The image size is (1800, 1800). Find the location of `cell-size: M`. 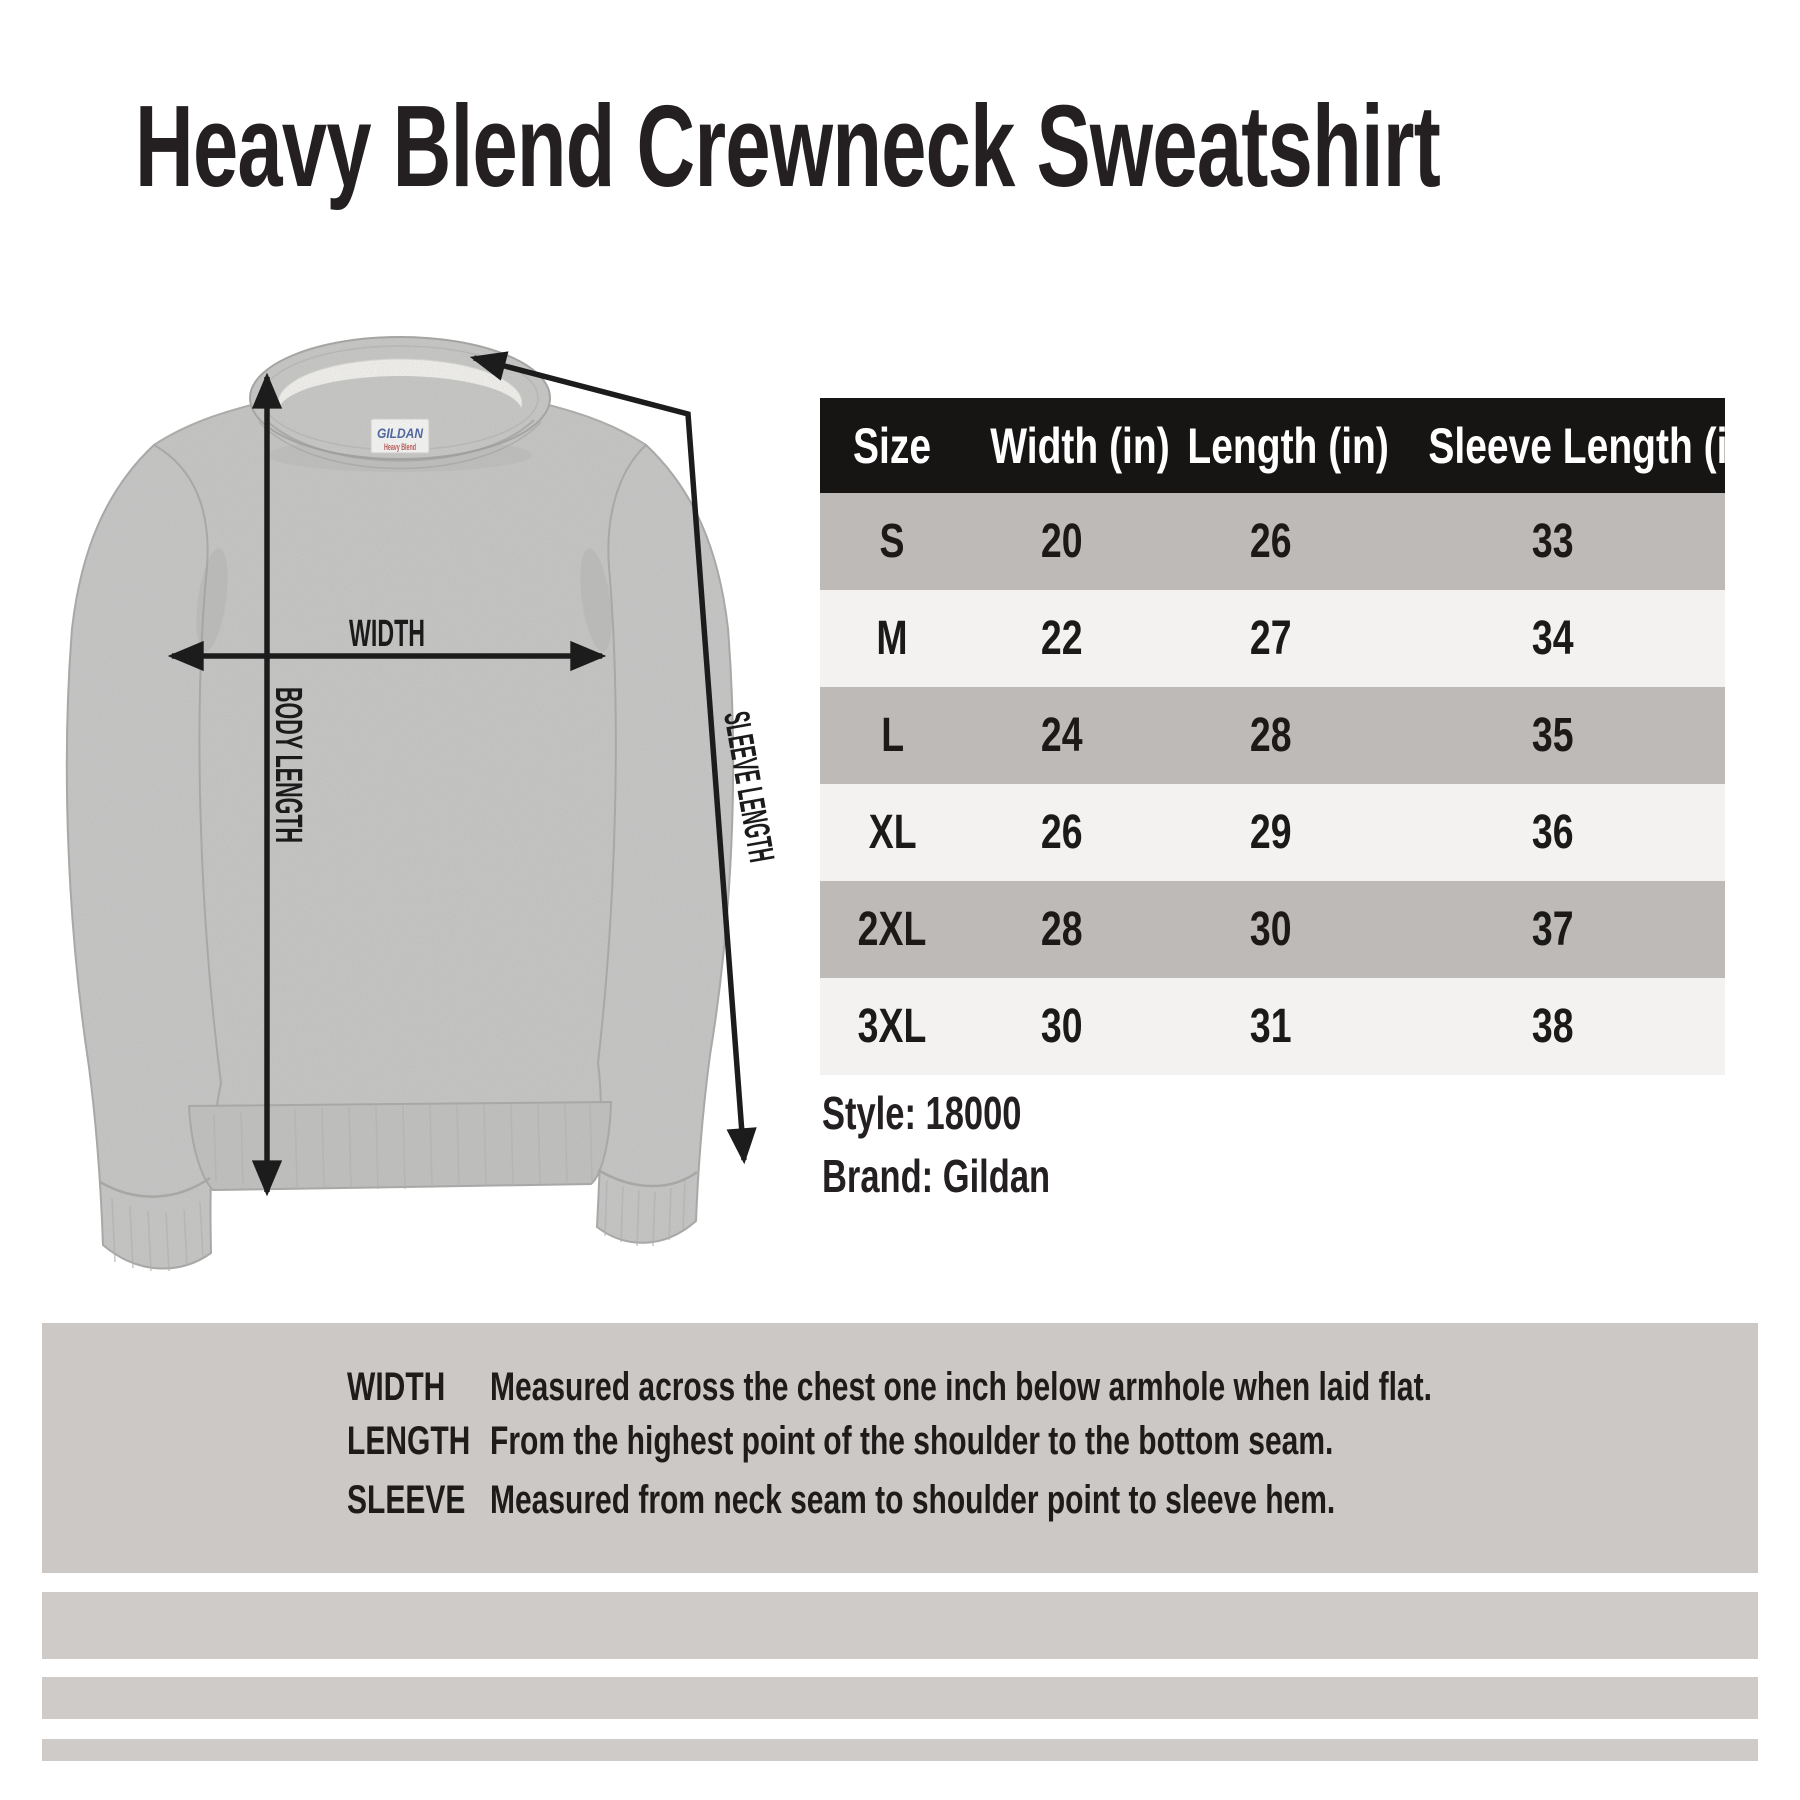

cell-size: M is located at coordinates (892, 638).